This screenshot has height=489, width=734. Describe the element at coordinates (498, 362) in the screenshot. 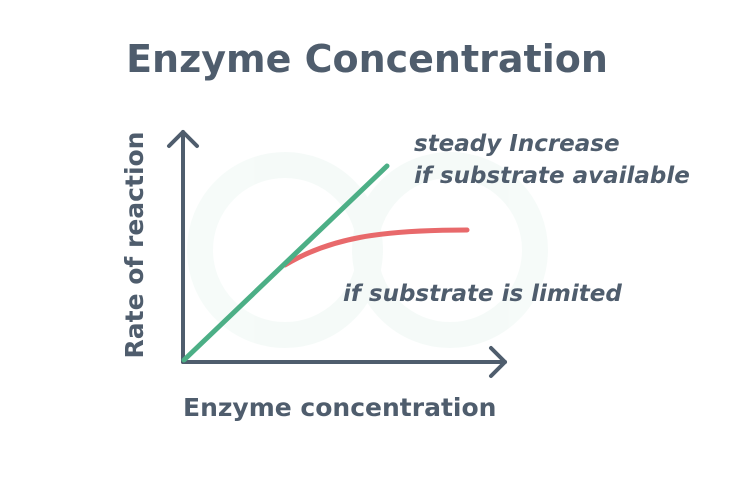

I see `x-arrow` at that location.